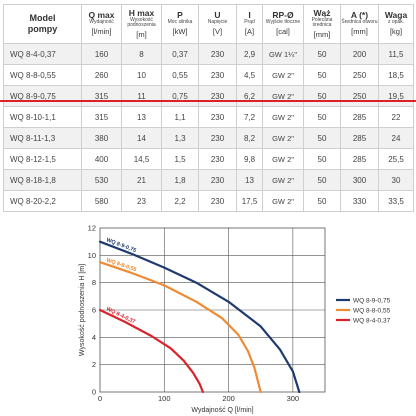 The height and width of the screenshot is (416, 416). What do you see at coordinates (100, 398) in the screenshot?
I see `x-tick-label: 0` at bounding box center [100, 398].